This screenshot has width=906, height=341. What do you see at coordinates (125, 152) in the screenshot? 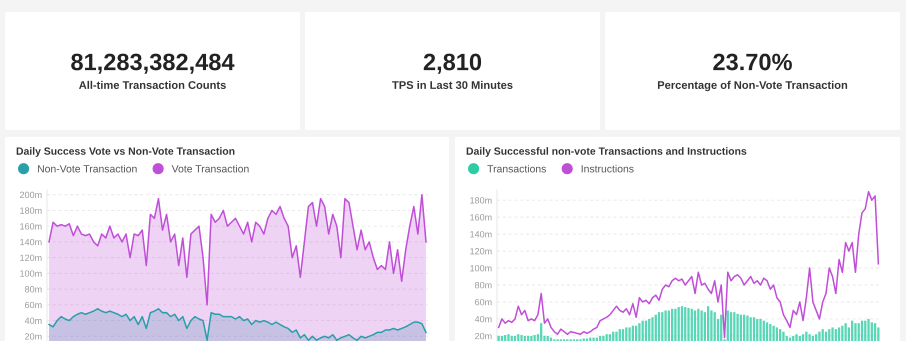
I see `chart-title: Daily Success Vote vs Non-Vote Transaction` at bounding box center [125, 152].